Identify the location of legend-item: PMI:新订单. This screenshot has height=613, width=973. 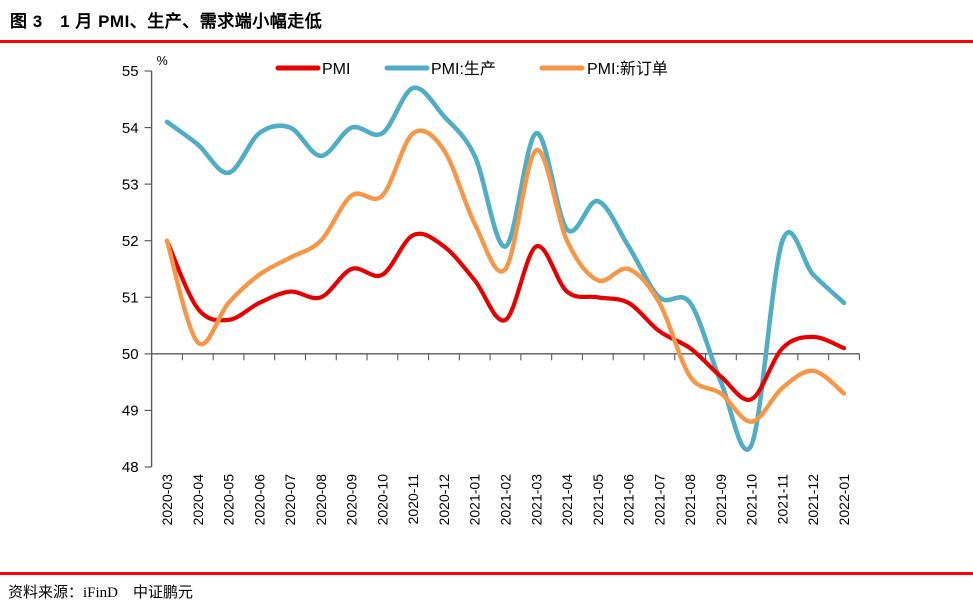
(603, 69).